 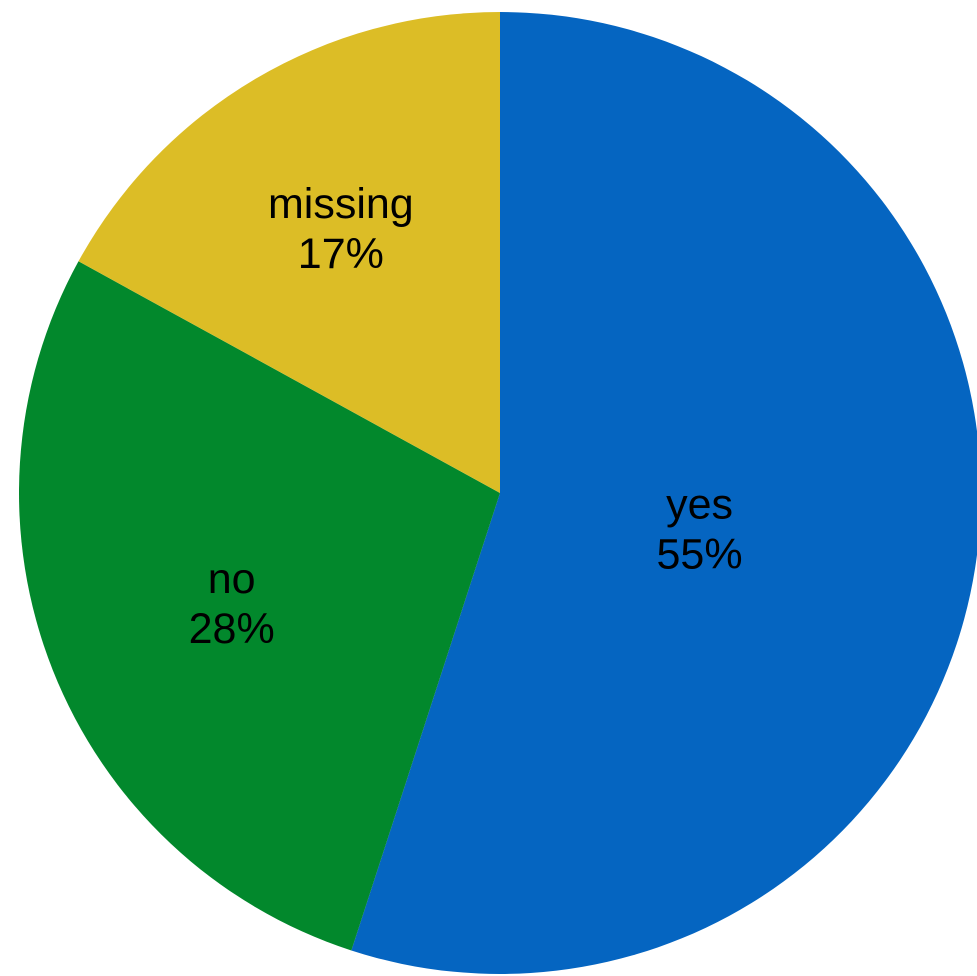 What do you see at coordinates (341, 229) in the screenshot?
I see `slice-label-missing: missing 17%` at bounding box center [341, 229].